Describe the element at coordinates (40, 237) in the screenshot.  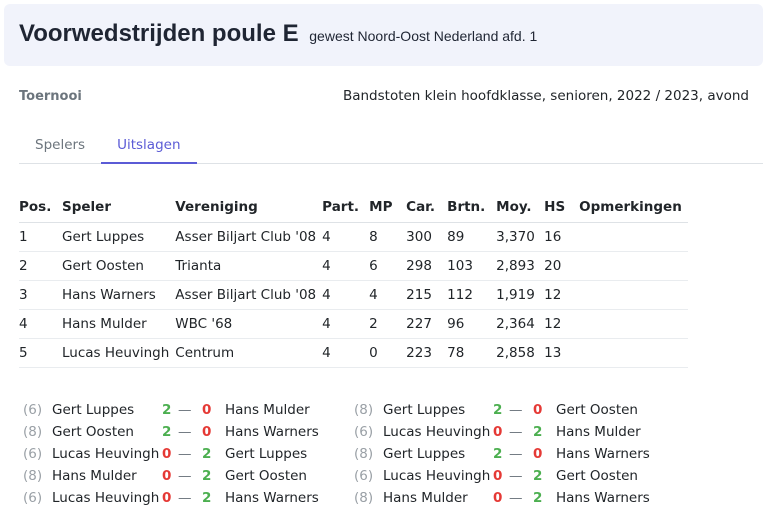
I see `cell-pos: 1` at that location.